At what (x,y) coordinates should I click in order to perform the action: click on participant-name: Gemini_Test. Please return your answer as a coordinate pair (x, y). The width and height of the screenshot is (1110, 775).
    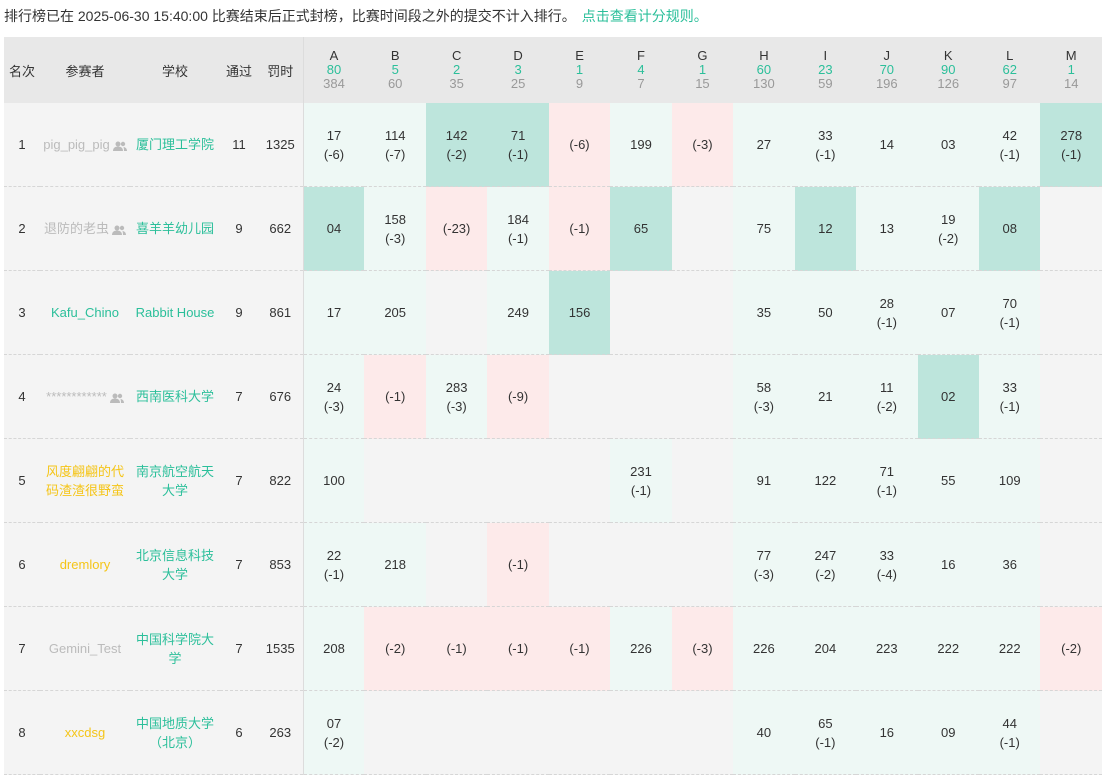
    Looking at the image, I should click on (85, 648).